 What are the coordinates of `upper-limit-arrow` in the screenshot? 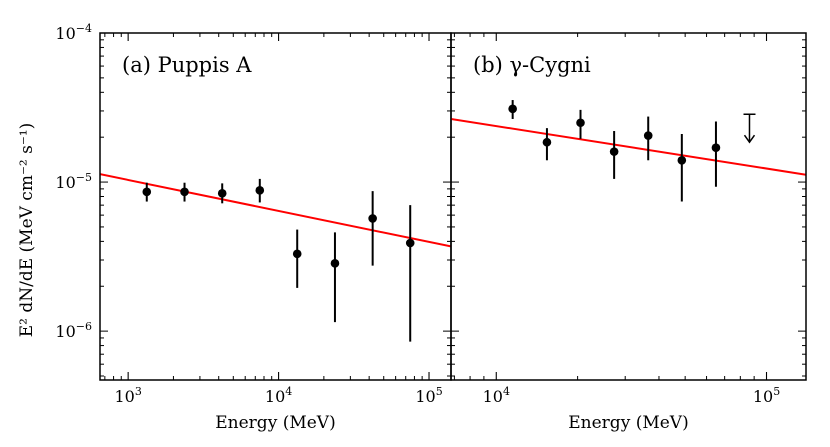 It's located at (749, 139).